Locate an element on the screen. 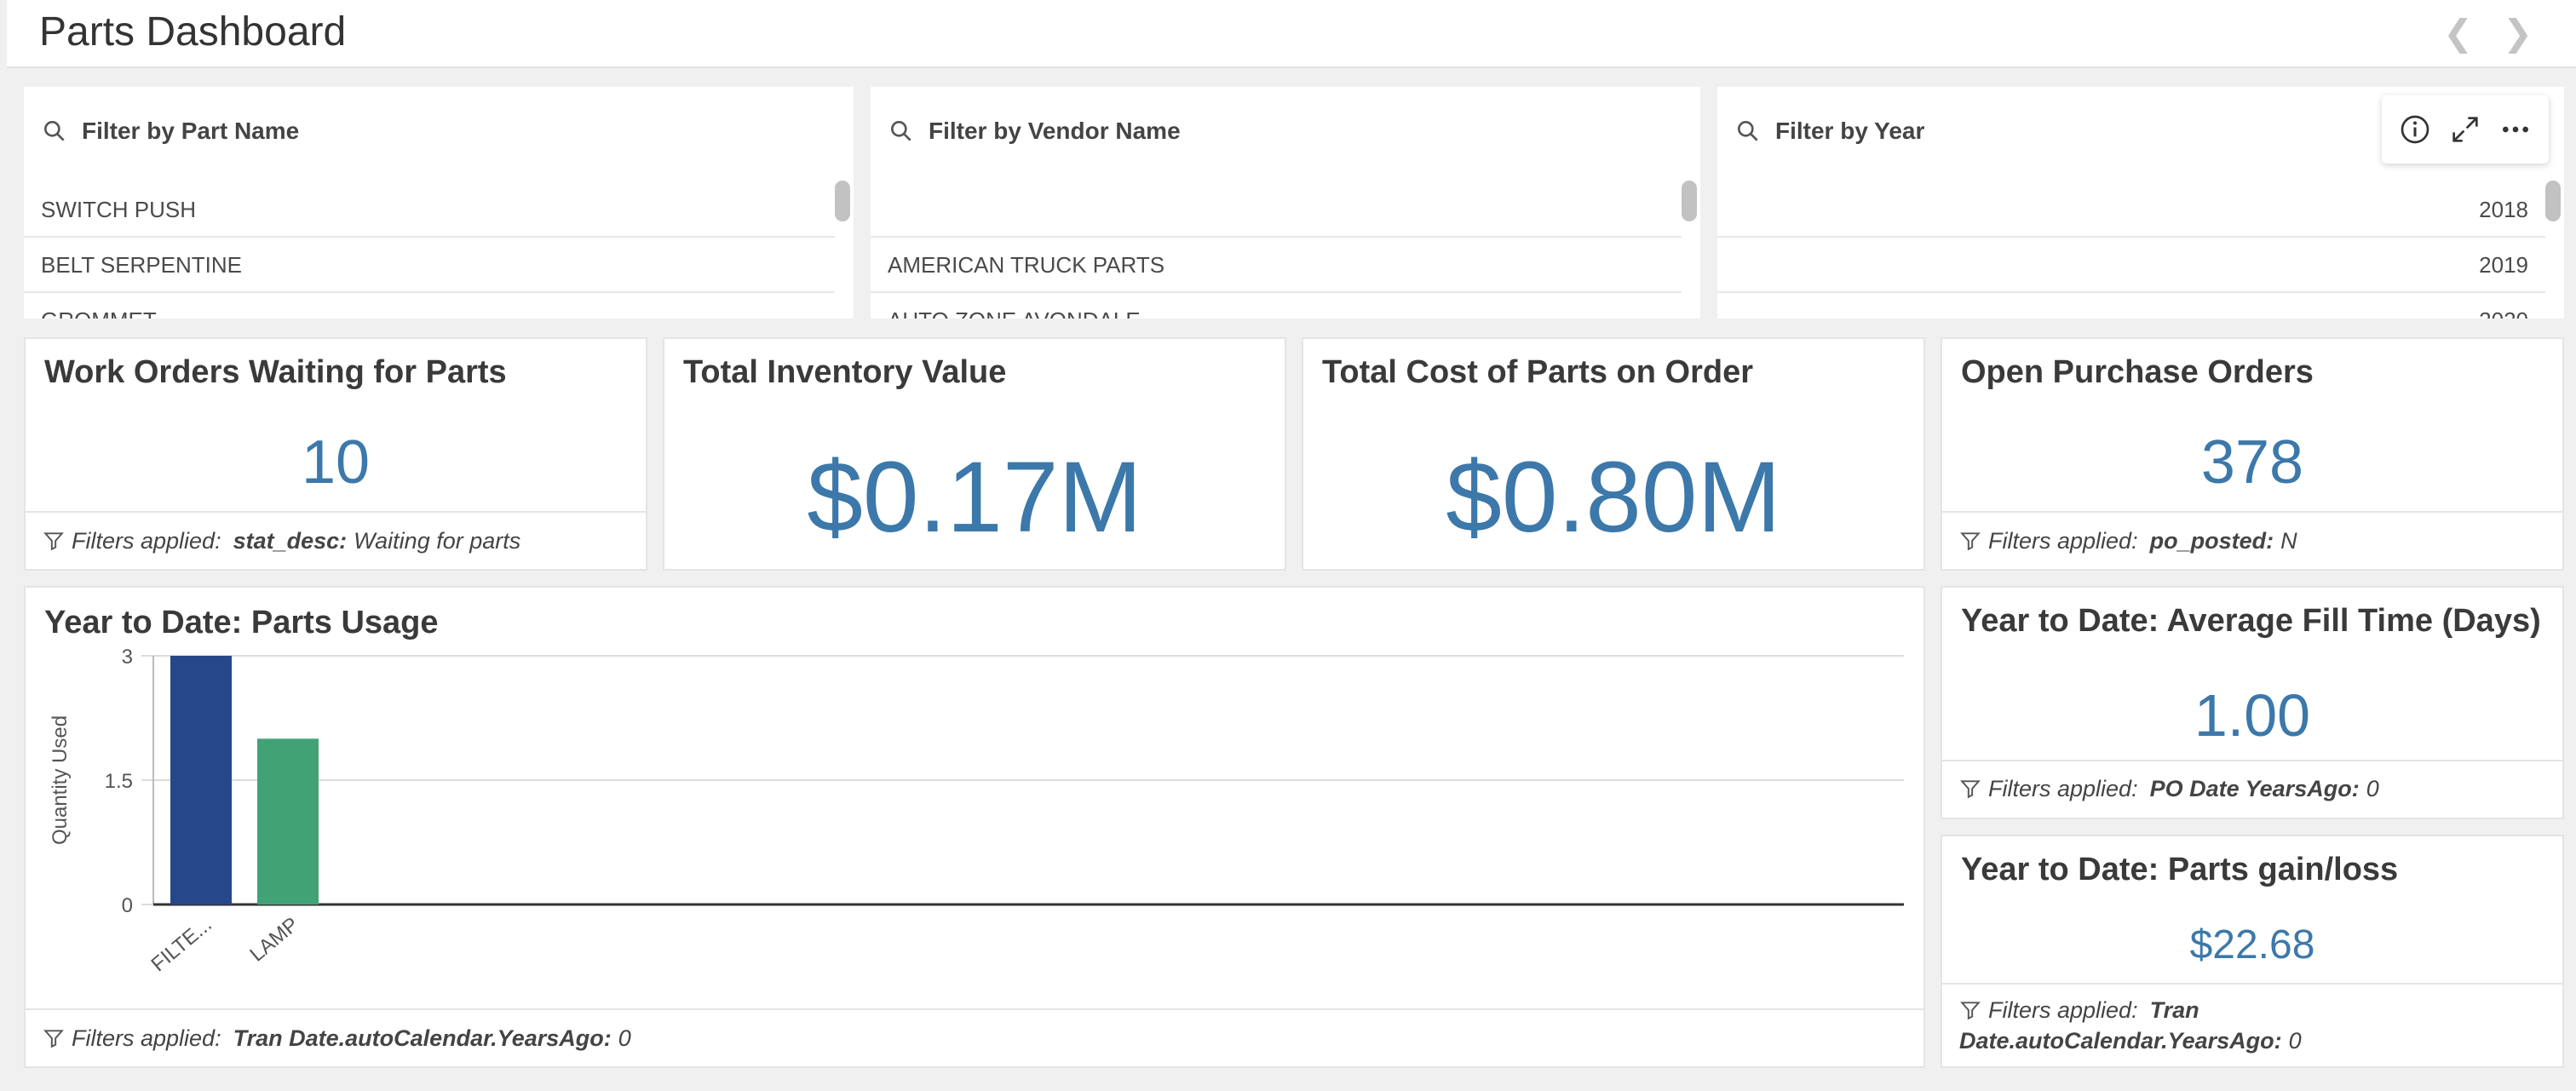 This screenshot has height=1091, width=2576. kpi-value: 10 is located at coordinates (336, 463).